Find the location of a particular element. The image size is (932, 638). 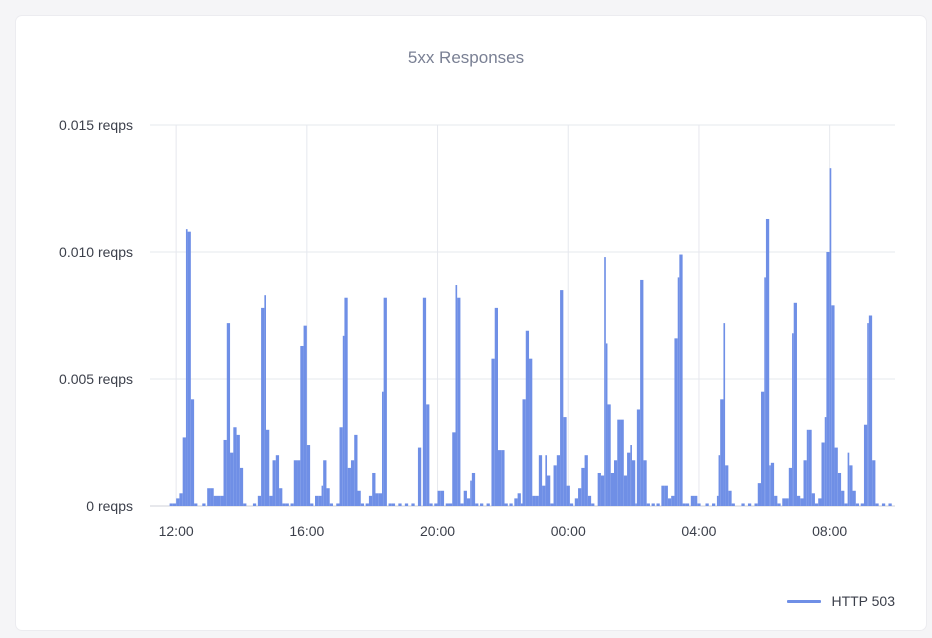

legend: HTTP 503 is located at coordinates (841, 601).